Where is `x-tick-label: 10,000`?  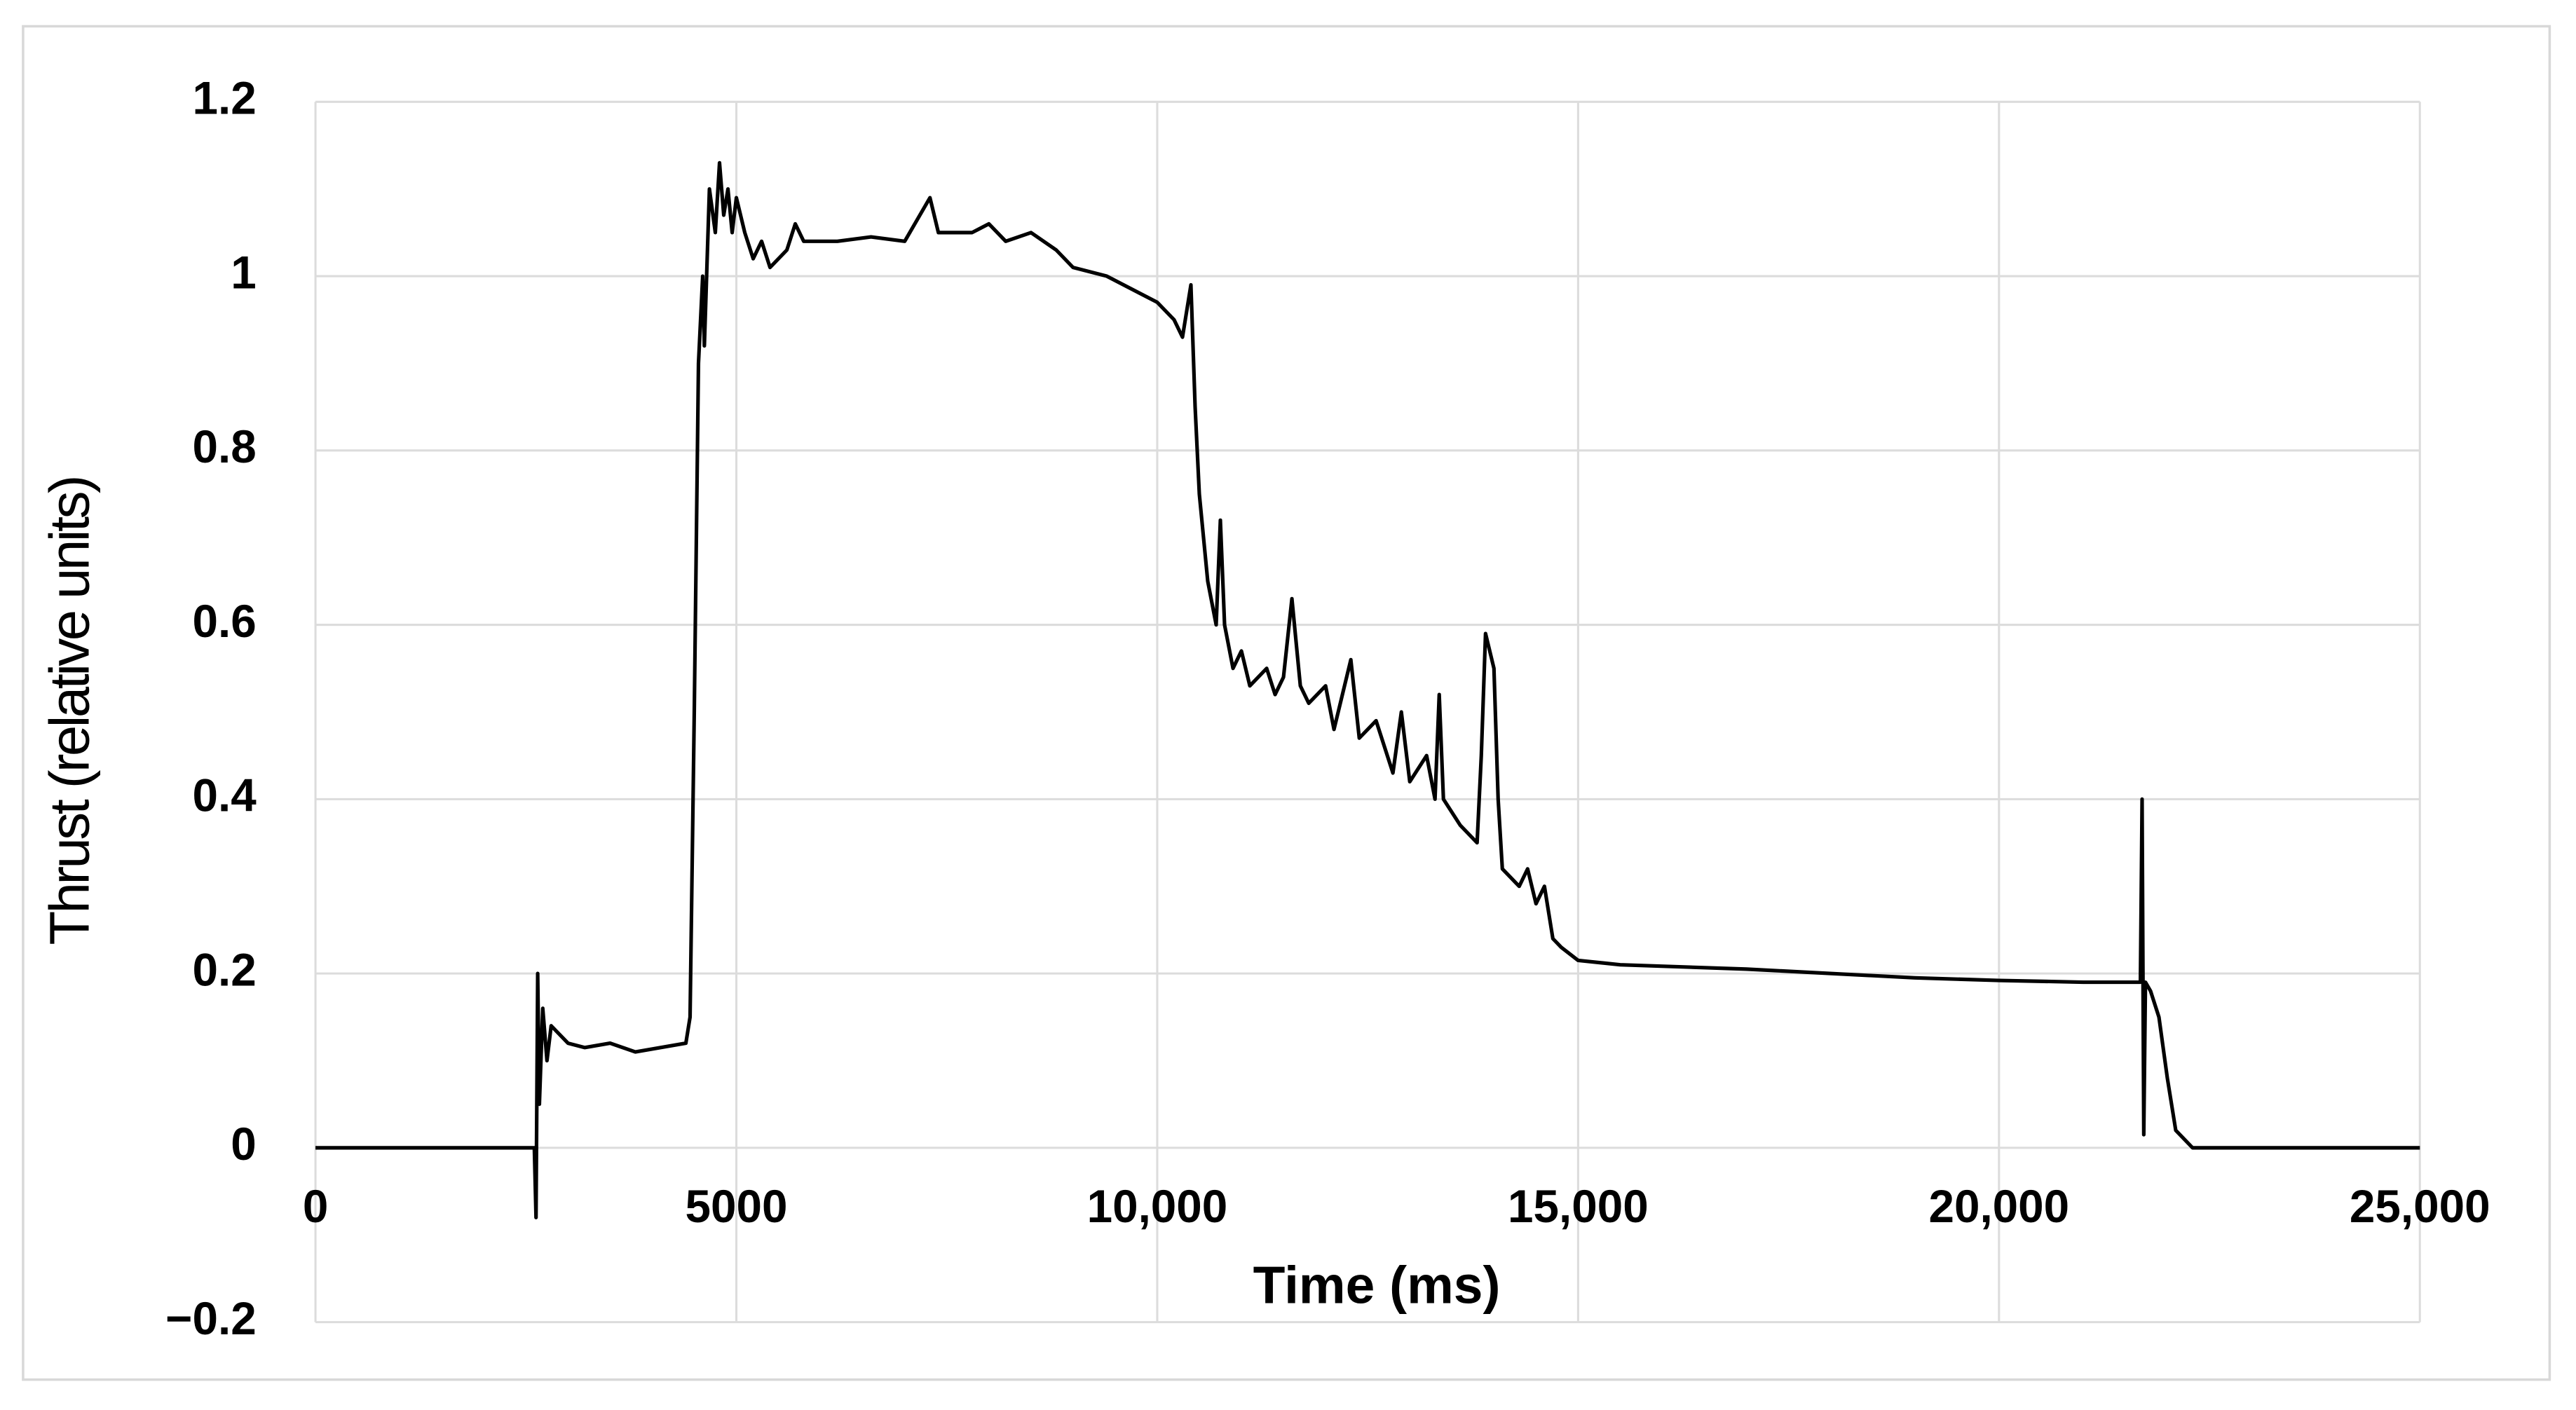 x-tick-label: 10,000 is located at coordinates (1157, 1207).